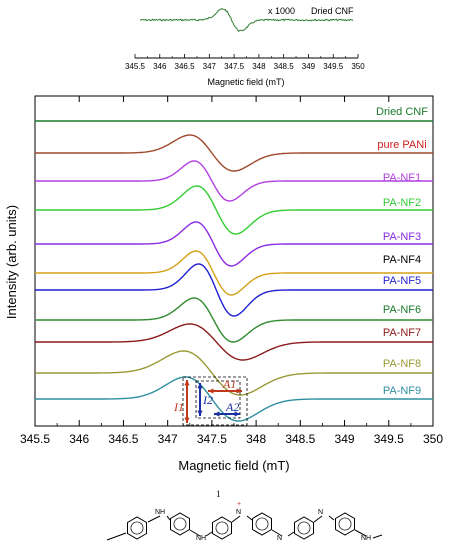 Image resolution: width=449 pixels, height=550 pixels. I want to click on inset-tick-label-4: 347.5, so click(234, 66).